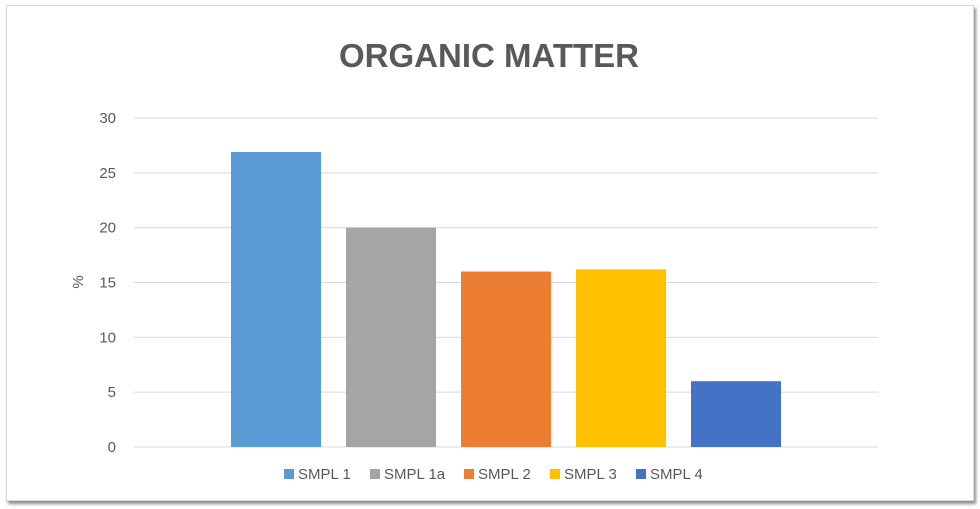  What do you see at coordinates (590, 474) in the screenshot?
I see `legend-label: SMPL 3` at bounding box center [590, 474].